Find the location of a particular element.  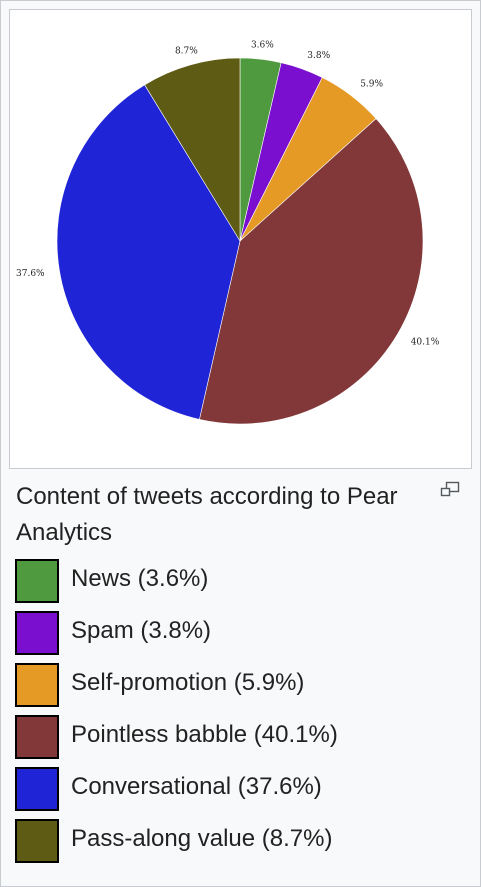

pie-slice-conversational is located at coordinates (148, 252).